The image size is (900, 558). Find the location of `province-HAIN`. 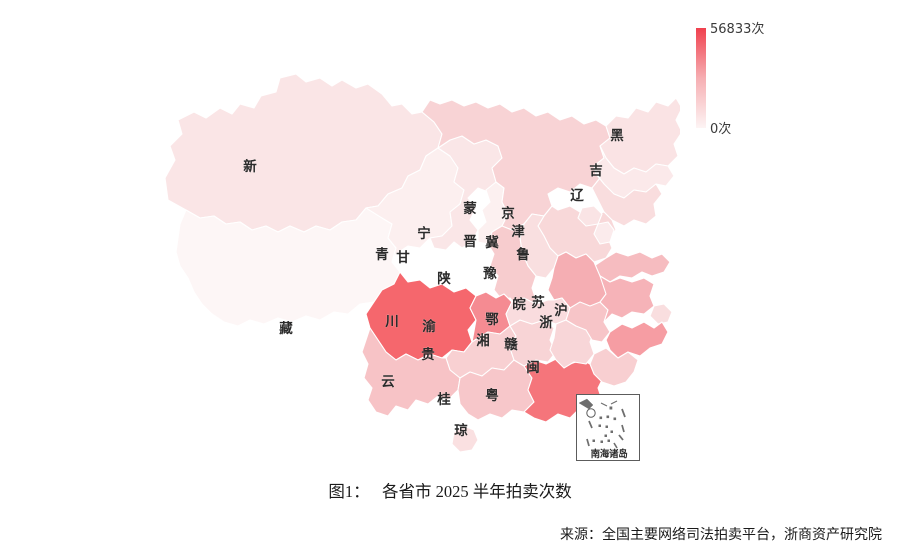

province-HAIN is located at coordinates (465, 439).